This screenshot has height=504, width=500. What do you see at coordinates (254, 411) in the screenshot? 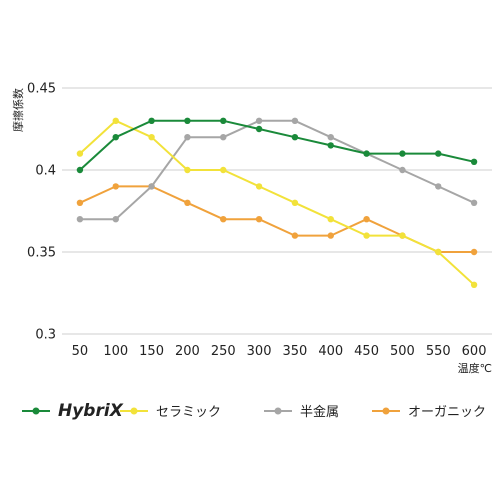
I see `legend: HybriX セラミック 半金属 オーガニック` at bounding box center [254, 411].